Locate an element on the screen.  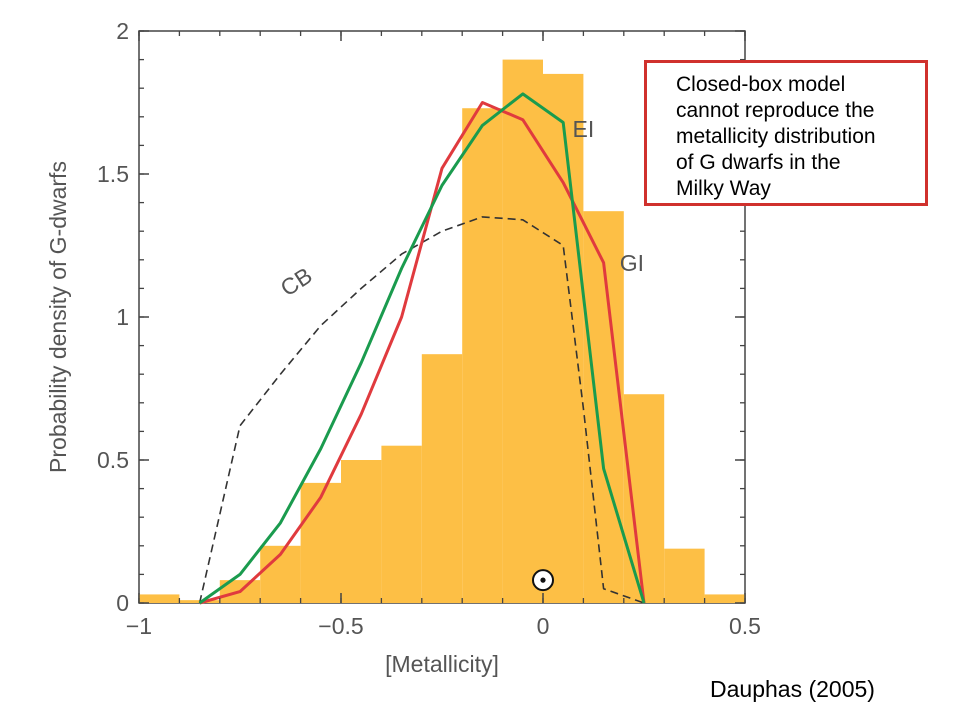
annotation-line: metallicity distribution is located at coordinates (776, 136).